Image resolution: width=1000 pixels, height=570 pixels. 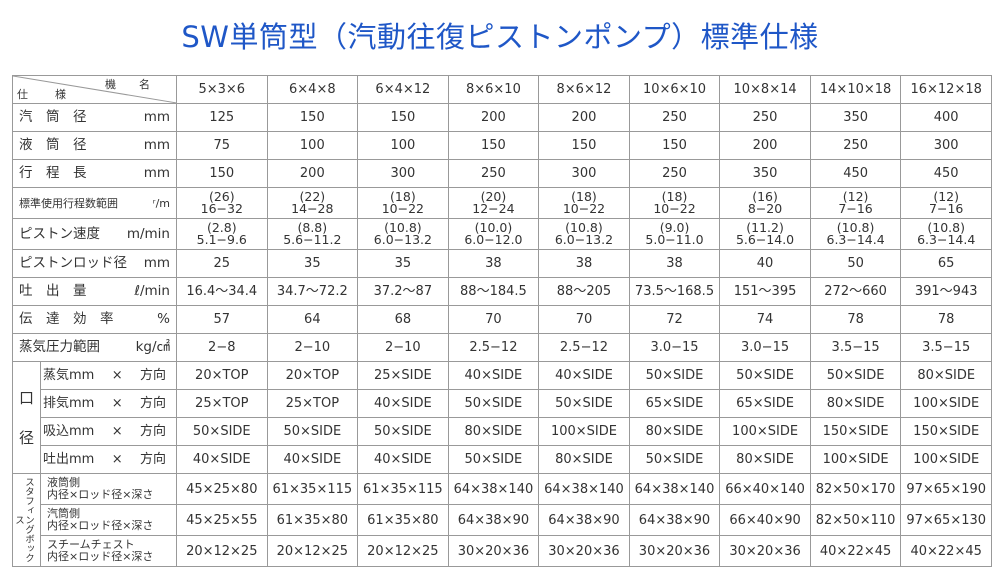 What do you see at coordinates (312, 196) in the screenshot?
I see `value-top: (22)` at bounding box center [312, 196].